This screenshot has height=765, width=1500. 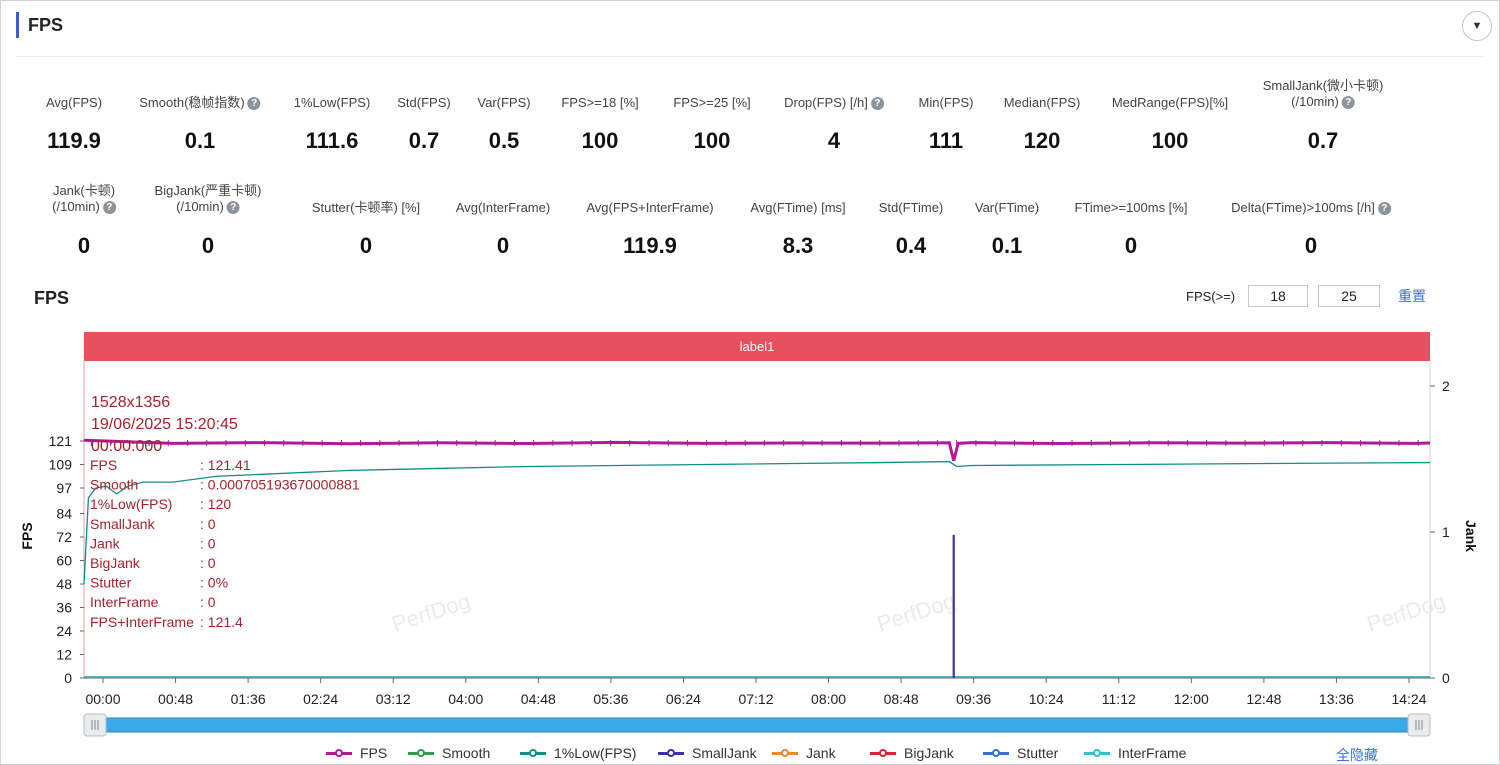 What do you see at coordinates (712, 124) in the screenshot?
I see `metric-r1-6: FPS>=25 [%] 100` at bounding box center [712, 124].